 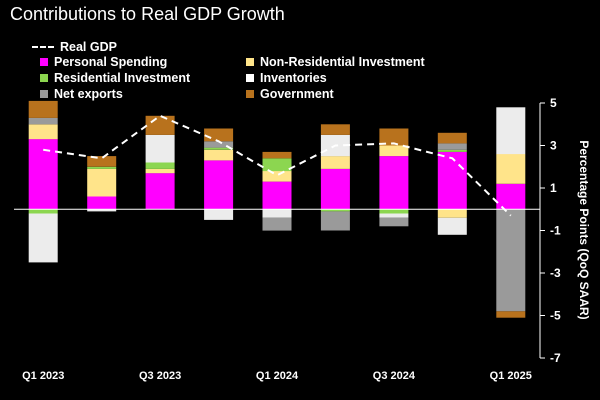 I want to click on legend-label: Inventories, so click(x=293, y=78).